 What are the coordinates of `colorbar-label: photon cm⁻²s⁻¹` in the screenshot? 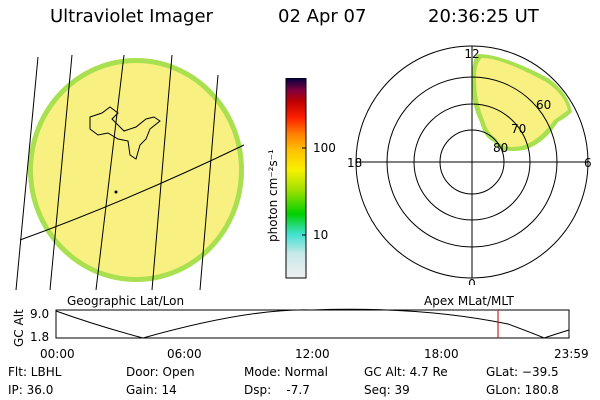 It's located at (273, 195).